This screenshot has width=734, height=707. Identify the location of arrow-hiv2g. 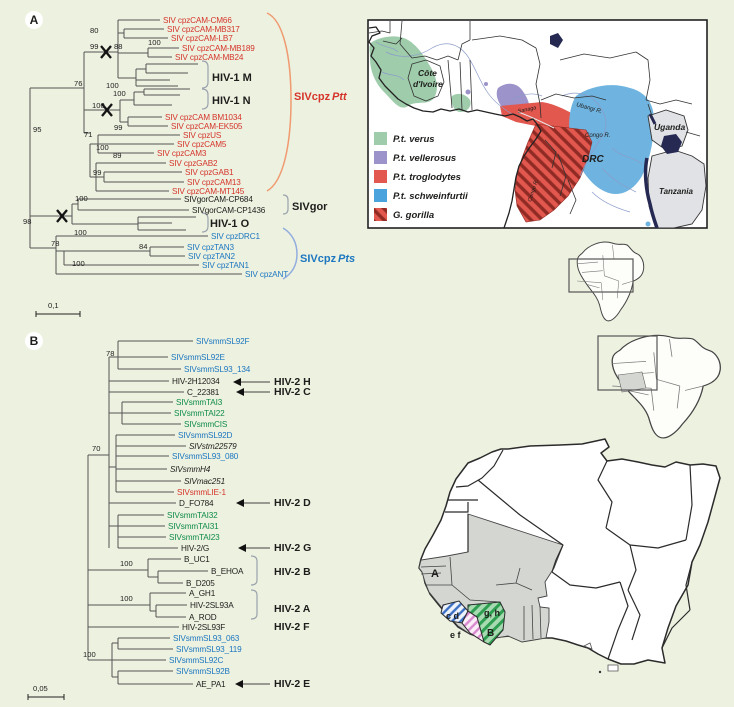
(242, 548).